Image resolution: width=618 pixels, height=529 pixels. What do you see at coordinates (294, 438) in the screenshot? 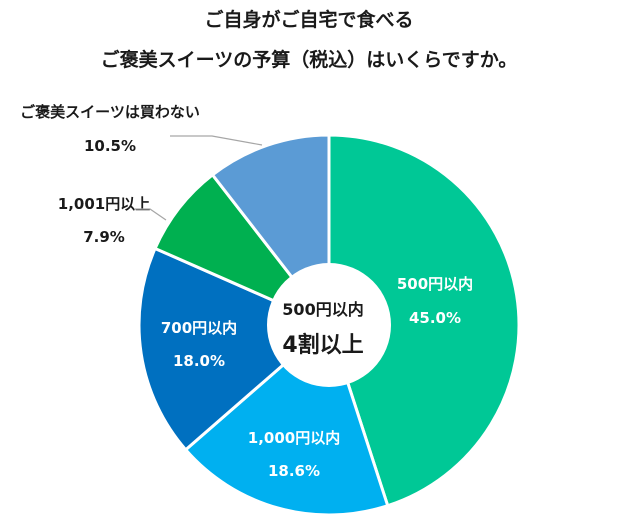
I see `slice-category-label: 1,000円以内` at bounding box center [294, 438].